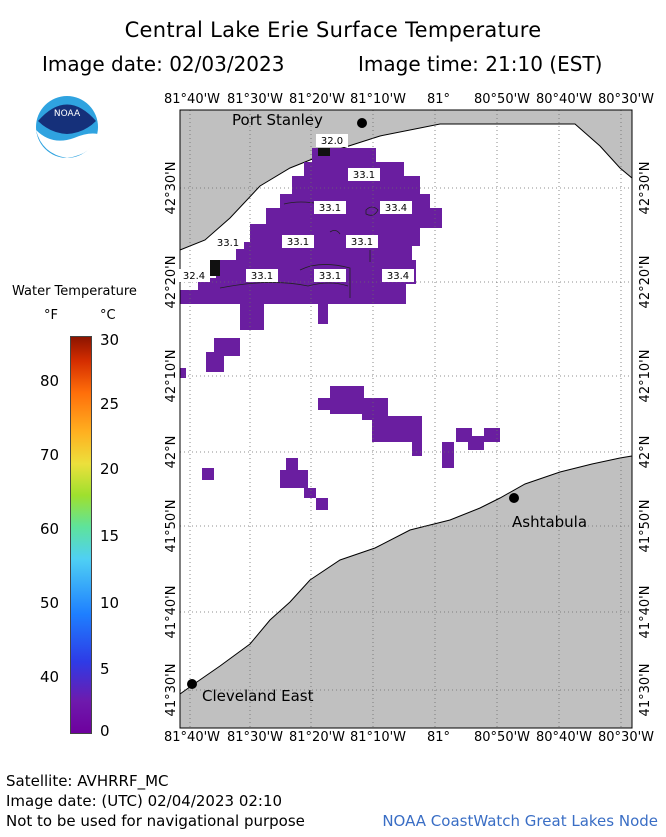 The height and width of the screenshot is (837, 666). Describe the element at coordinates (67, 127) in the screenshot. I see `noaa-logo-icon: NOAA` at that location.